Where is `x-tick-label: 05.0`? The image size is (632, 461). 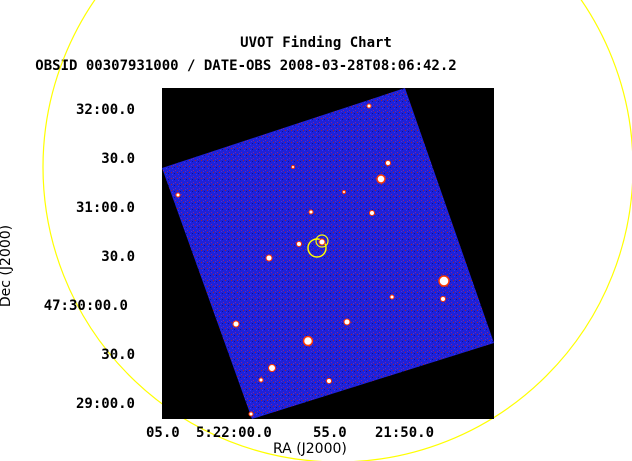 x-tick-label: 05.0 is located at coordinates (163, 433).